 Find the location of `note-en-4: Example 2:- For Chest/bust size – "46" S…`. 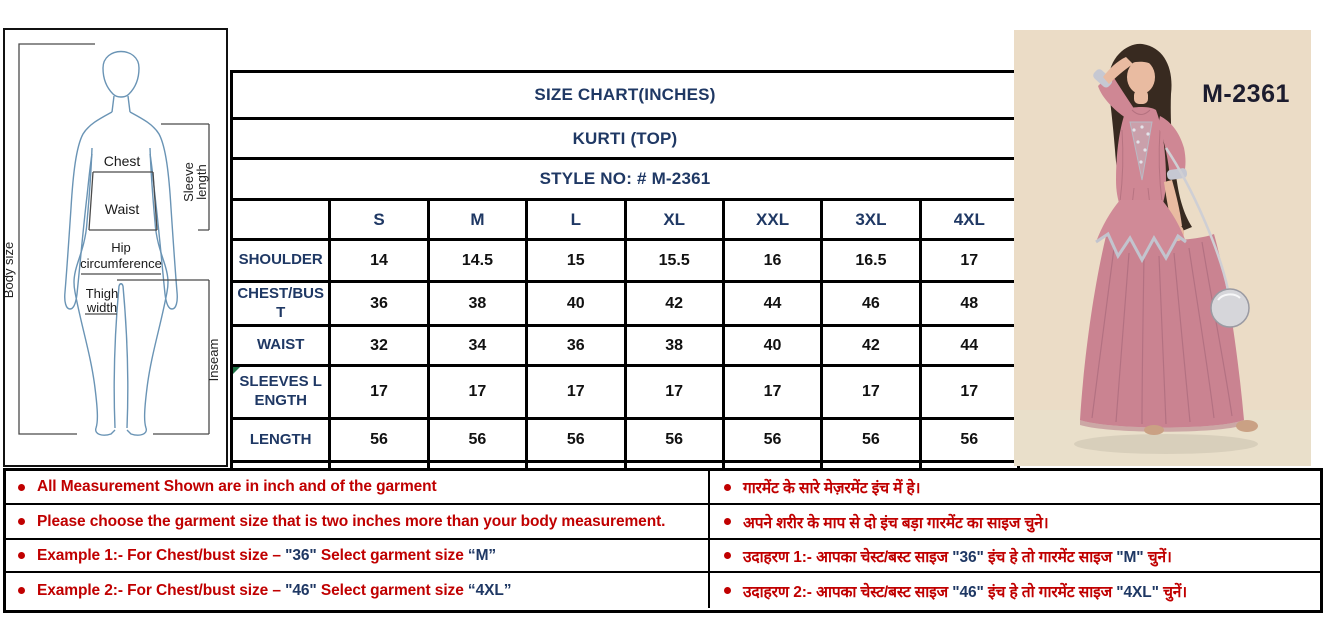

note-en-4: Example 2:- For Chest/bust size – "46" S… is located at coordinates (358, 590).